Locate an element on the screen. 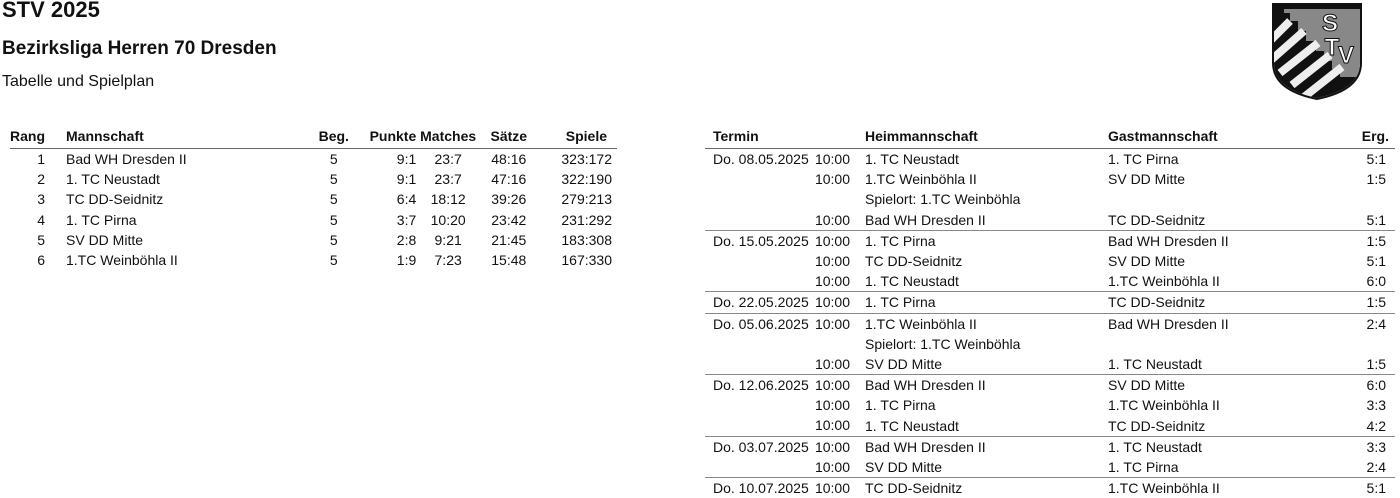  cell-matches: 23:7 is located at coordinates (448, 159).